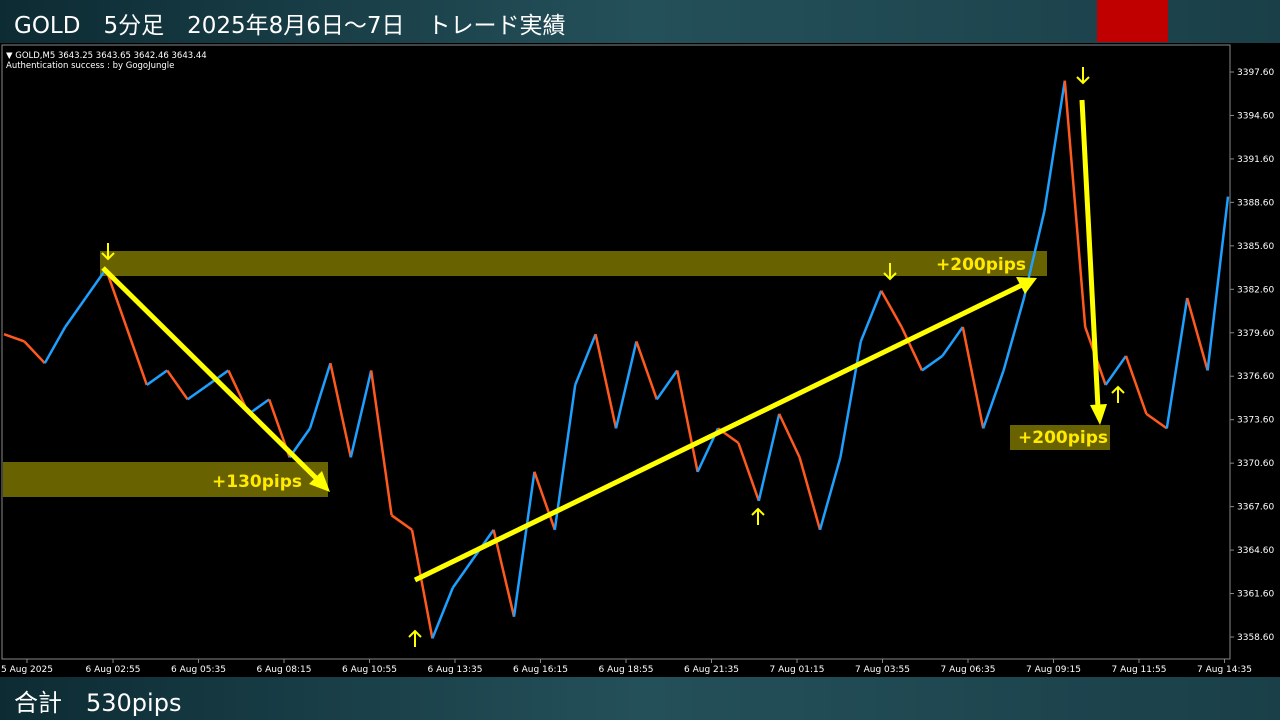 Image resolution: width=1280 pixels, height=720 pixels. Describe the element at coordinates (1255, 160) in the screenshot. I see `y-tick-label: 3391.60` at that location.